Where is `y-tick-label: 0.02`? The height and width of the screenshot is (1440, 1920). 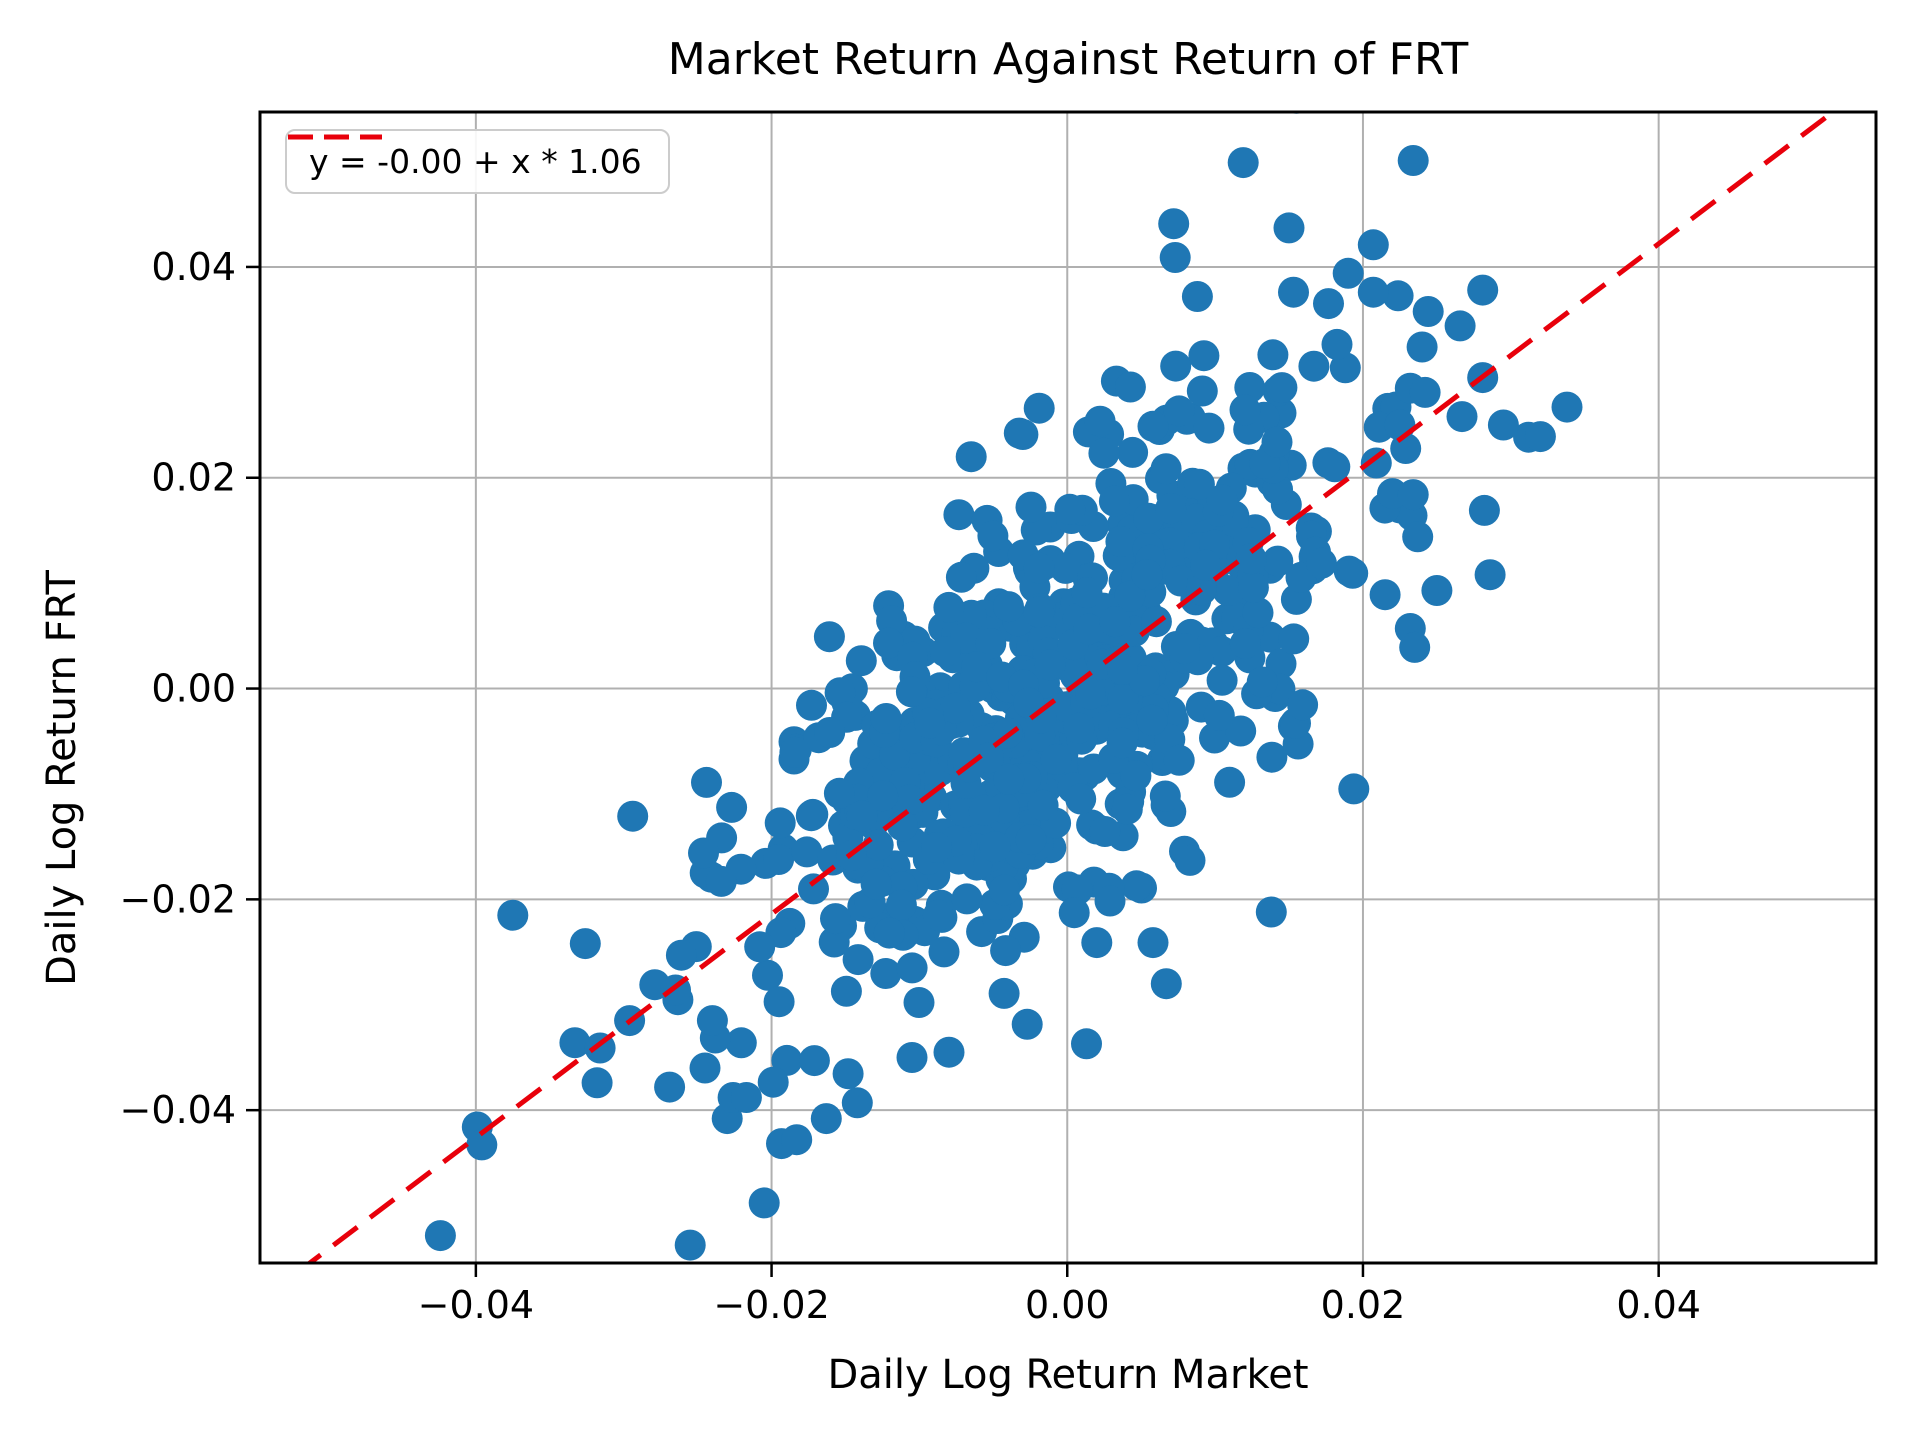
y-tick-label: 0.02 is located at coordinates (193, 478).